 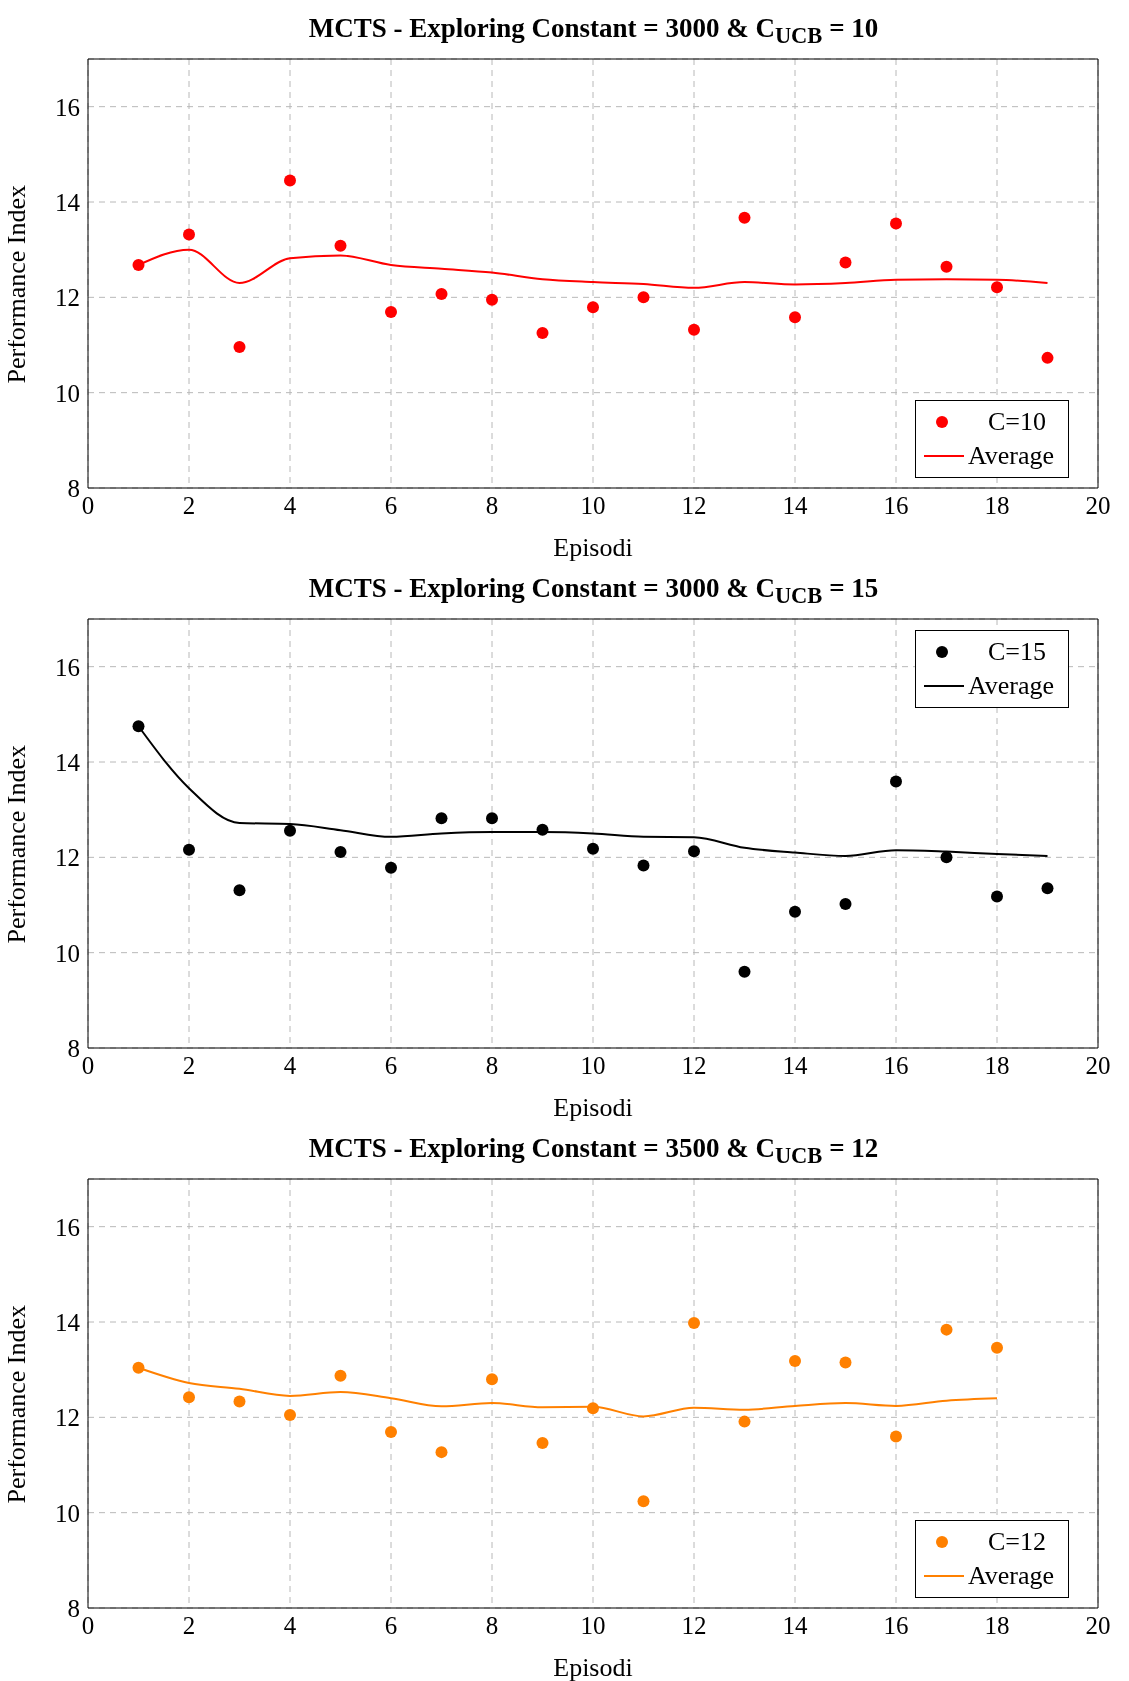 What do you see at coordinates (1016, 652) in the screenshot?
I see `legend-label: C=15` at bounding box center [1016, 652].